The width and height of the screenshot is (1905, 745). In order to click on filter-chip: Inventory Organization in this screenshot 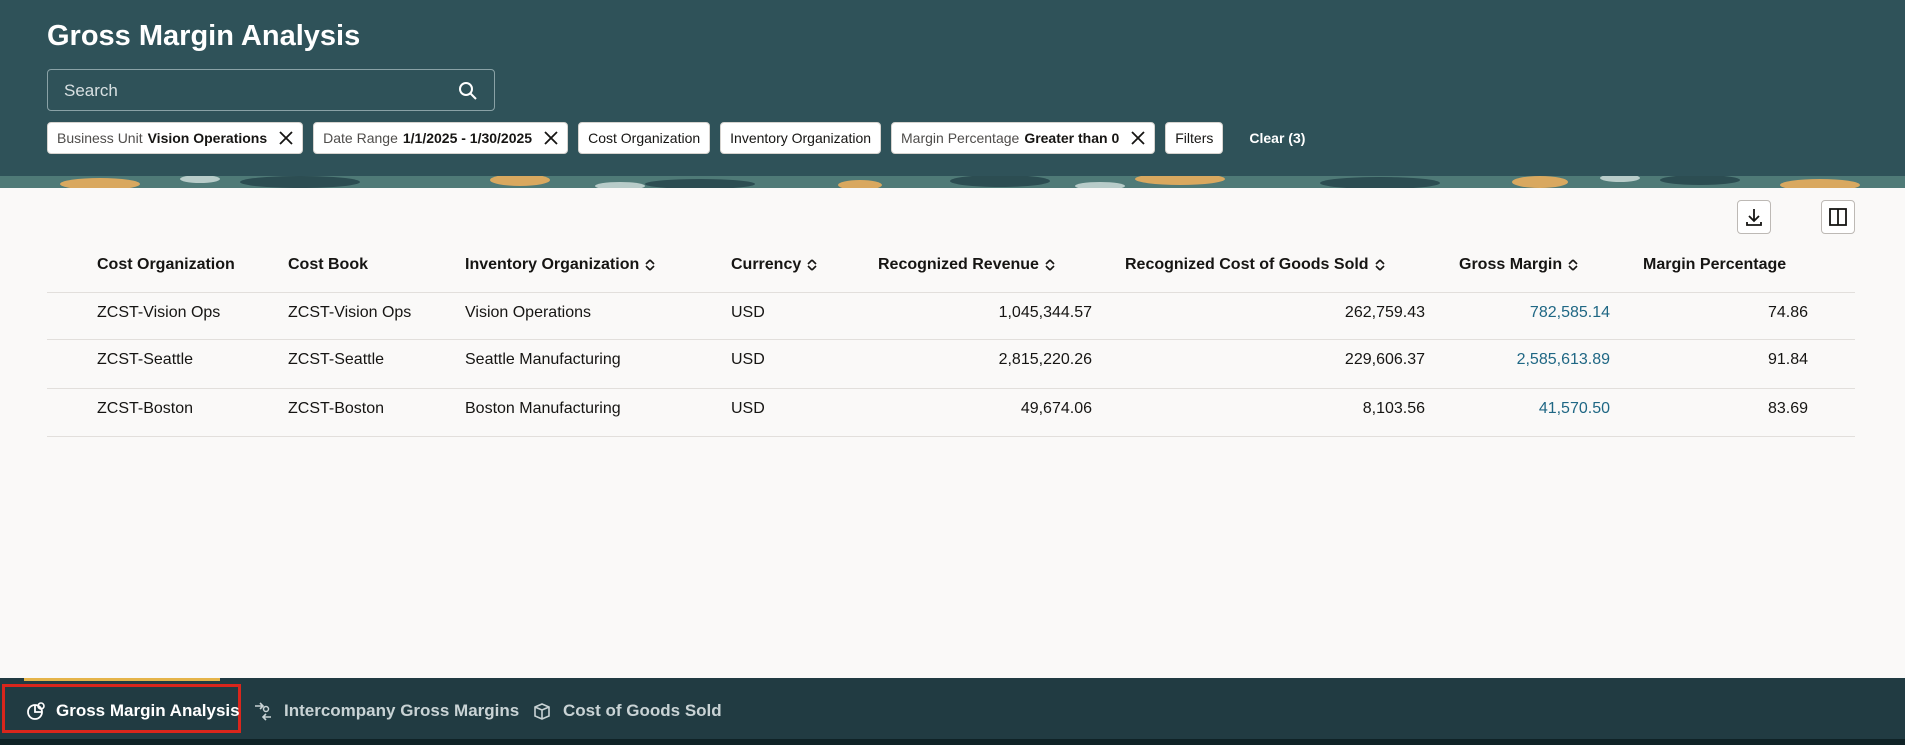, I will do `click(801, 138)`.